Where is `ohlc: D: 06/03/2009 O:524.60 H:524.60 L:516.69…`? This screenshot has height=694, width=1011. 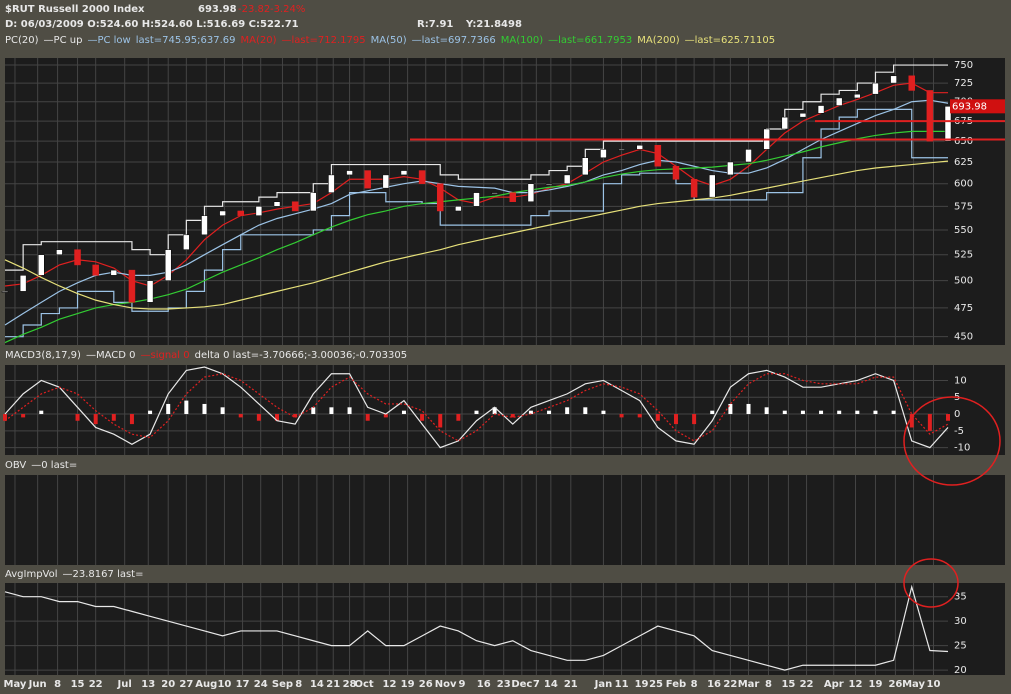
ohlc: D: 06/03/2009 O:524.60 H:524.60 L:516.69… is located at coordinates (152, 24).